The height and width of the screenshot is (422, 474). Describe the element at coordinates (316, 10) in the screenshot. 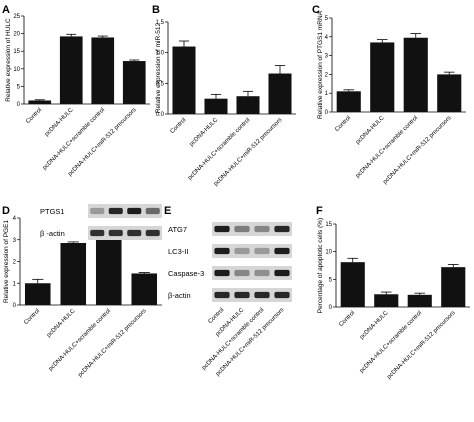

I see `panel-letter-c: C` at that location.